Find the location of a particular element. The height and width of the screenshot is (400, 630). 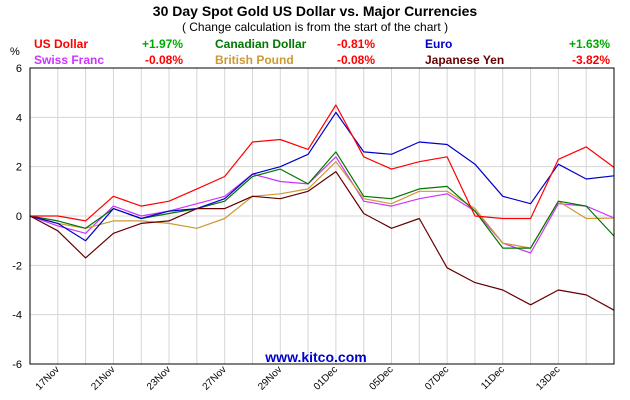

y-axis-ticks: 6 4 2 0 -2 -4 -6 is located at coordinates (17, 217).